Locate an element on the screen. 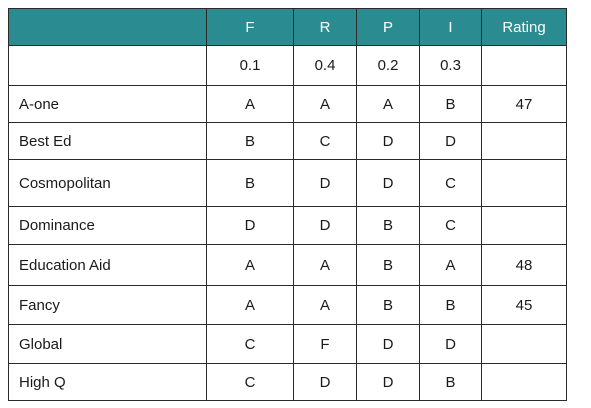 Image resolution: width=591 pixels, height=408 pixels. header-r: R is located at coordinates (325, 27).